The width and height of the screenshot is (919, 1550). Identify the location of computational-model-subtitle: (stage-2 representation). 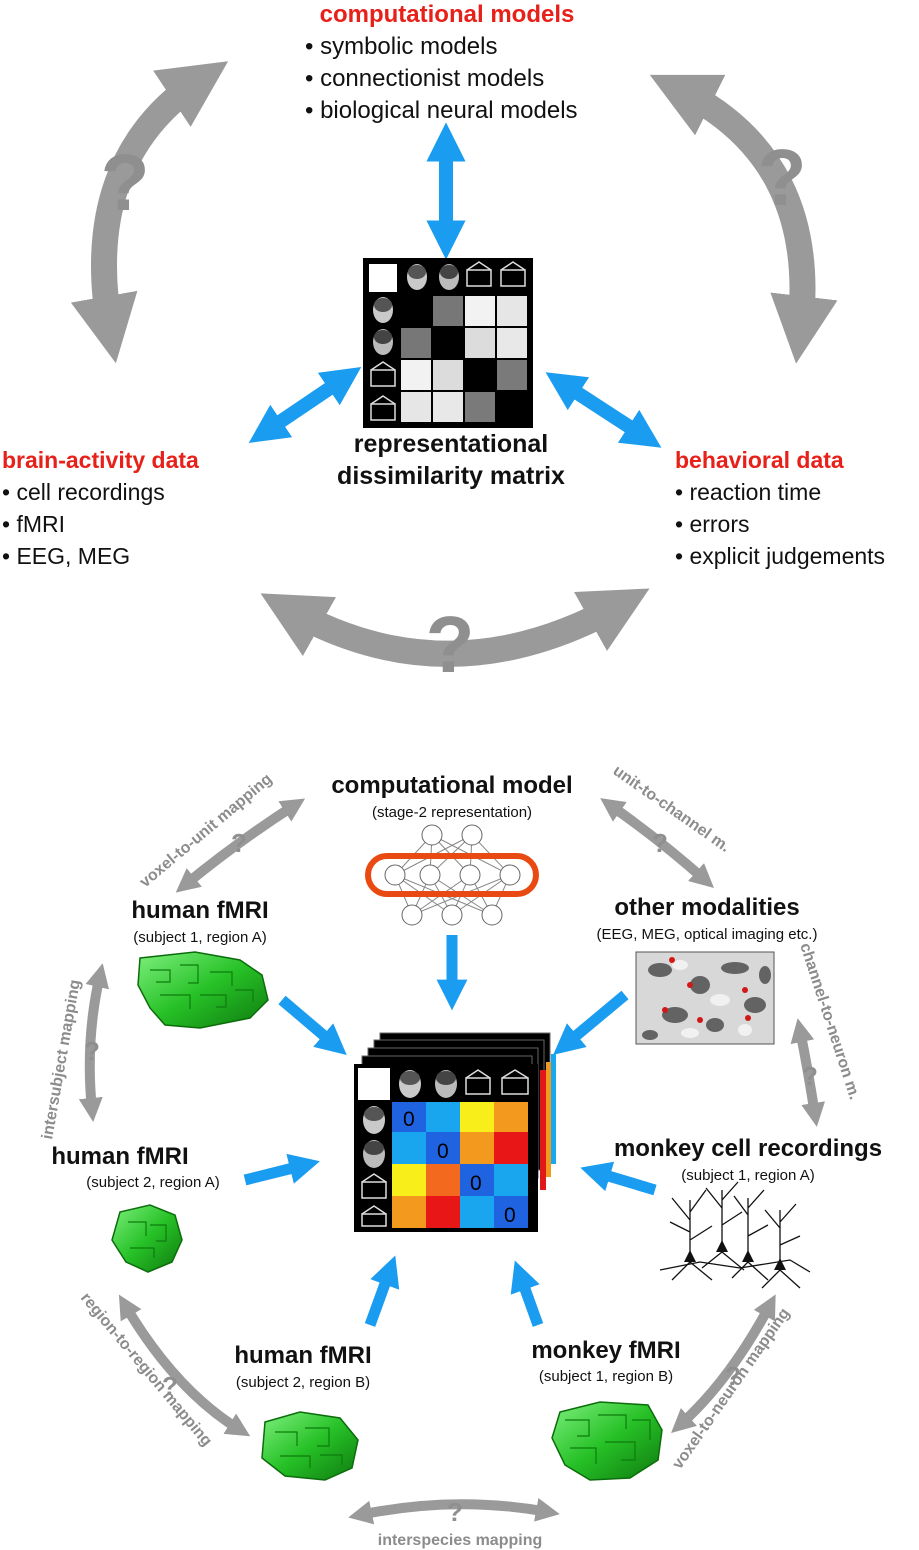
(452, 812).